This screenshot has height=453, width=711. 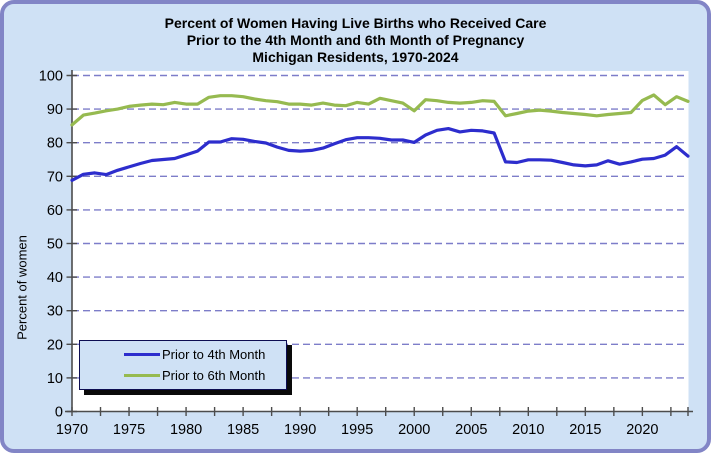 I want to click on y-axis-title: Percent of women, so click(x=22, y=287).